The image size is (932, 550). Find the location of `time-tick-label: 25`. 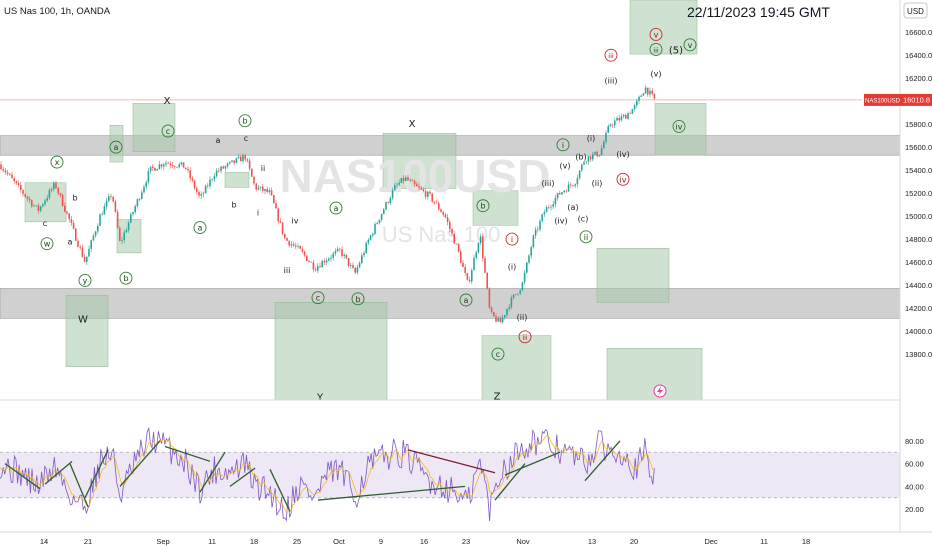

time-tick-label: 25 is located at coordinates (297, 541).